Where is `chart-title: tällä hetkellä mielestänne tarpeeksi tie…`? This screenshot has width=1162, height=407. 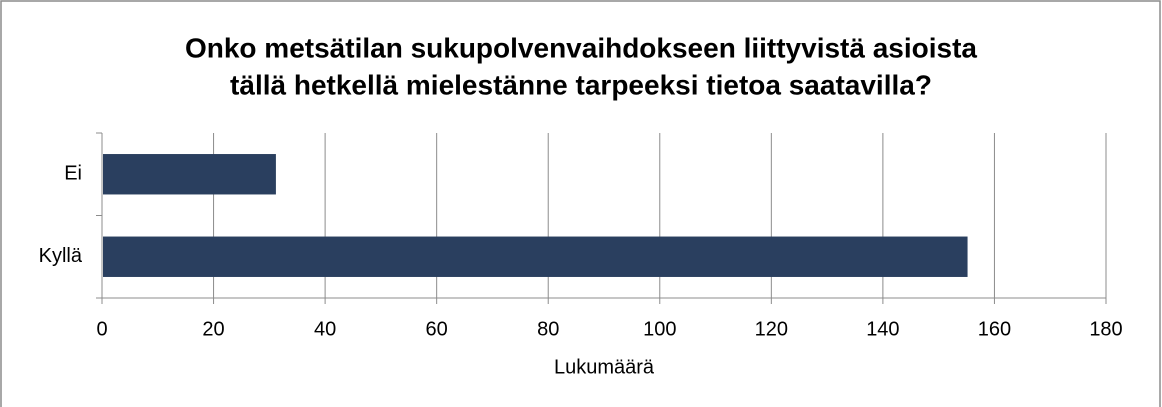 chart-title: tällä hetkellä mielestänne tarpeeksi tie… is located at coordinates (581, 84).